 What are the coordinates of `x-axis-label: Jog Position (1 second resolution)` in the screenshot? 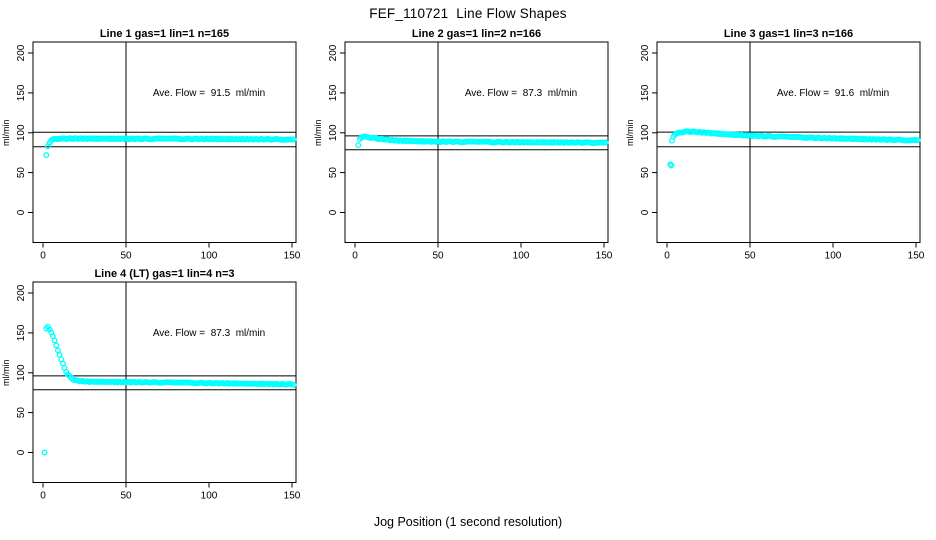 It's located at (468, 522).